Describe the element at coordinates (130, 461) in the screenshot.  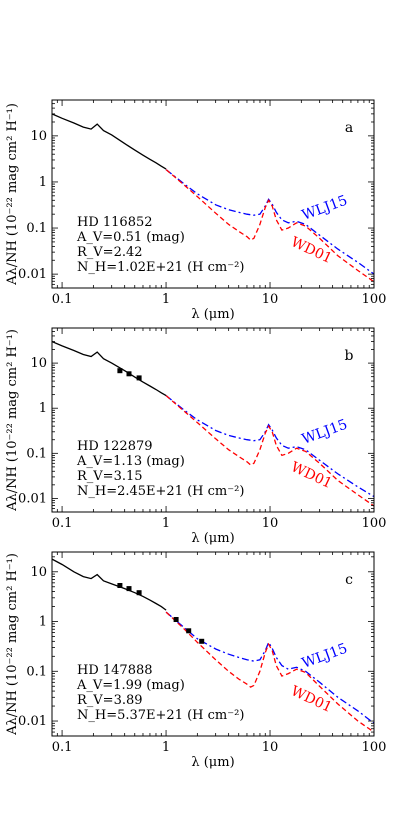
I see `annotation: A_V=1.13 (mag)` at that location.